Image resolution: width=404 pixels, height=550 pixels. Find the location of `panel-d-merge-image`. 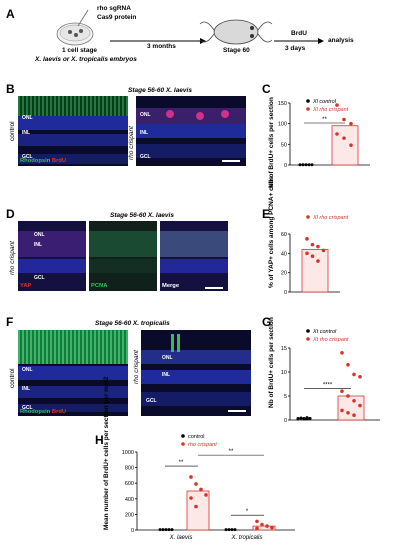

panel-d-merge-image is located at coordinates (194, 256).